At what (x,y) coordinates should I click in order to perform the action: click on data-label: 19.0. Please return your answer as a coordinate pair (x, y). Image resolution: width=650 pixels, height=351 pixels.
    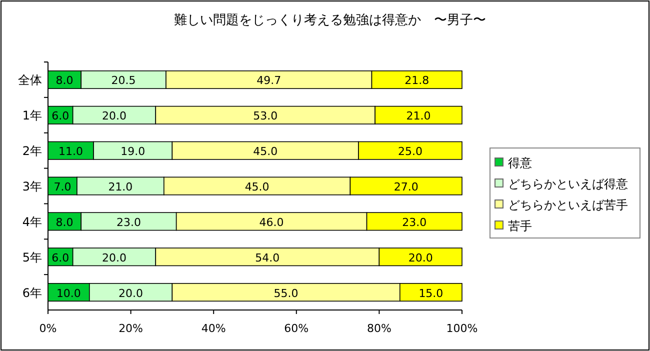
    Looking at the image, I should click on (133, 151).